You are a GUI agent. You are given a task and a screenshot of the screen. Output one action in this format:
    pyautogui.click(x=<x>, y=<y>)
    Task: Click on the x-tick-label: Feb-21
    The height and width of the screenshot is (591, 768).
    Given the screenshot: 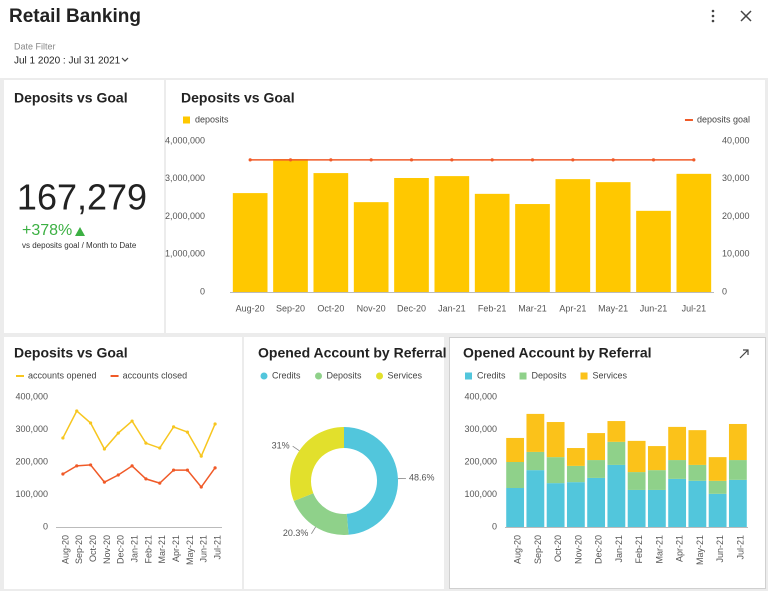 What is the action you would take?
    pyautogui.click(x=492, y=308)
    